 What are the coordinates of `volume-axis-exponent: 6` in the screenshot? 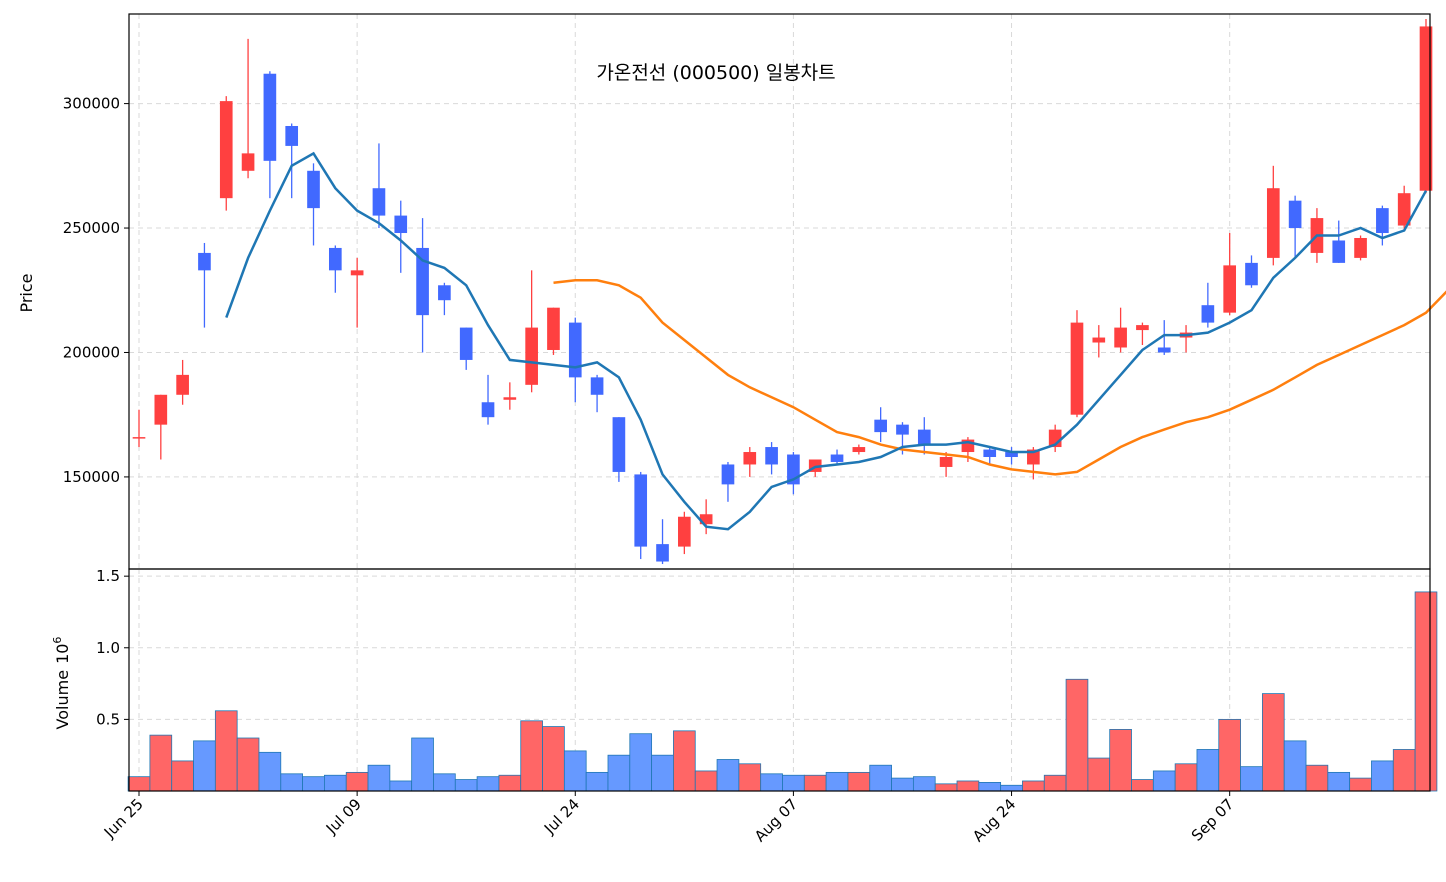 It's located at (57, 640).